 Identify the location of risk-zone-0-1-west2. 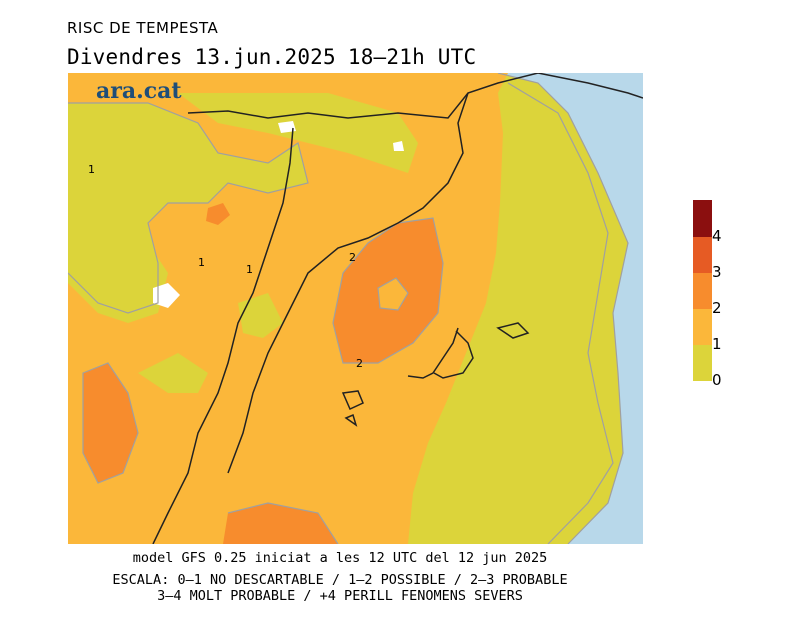
(260, 315).